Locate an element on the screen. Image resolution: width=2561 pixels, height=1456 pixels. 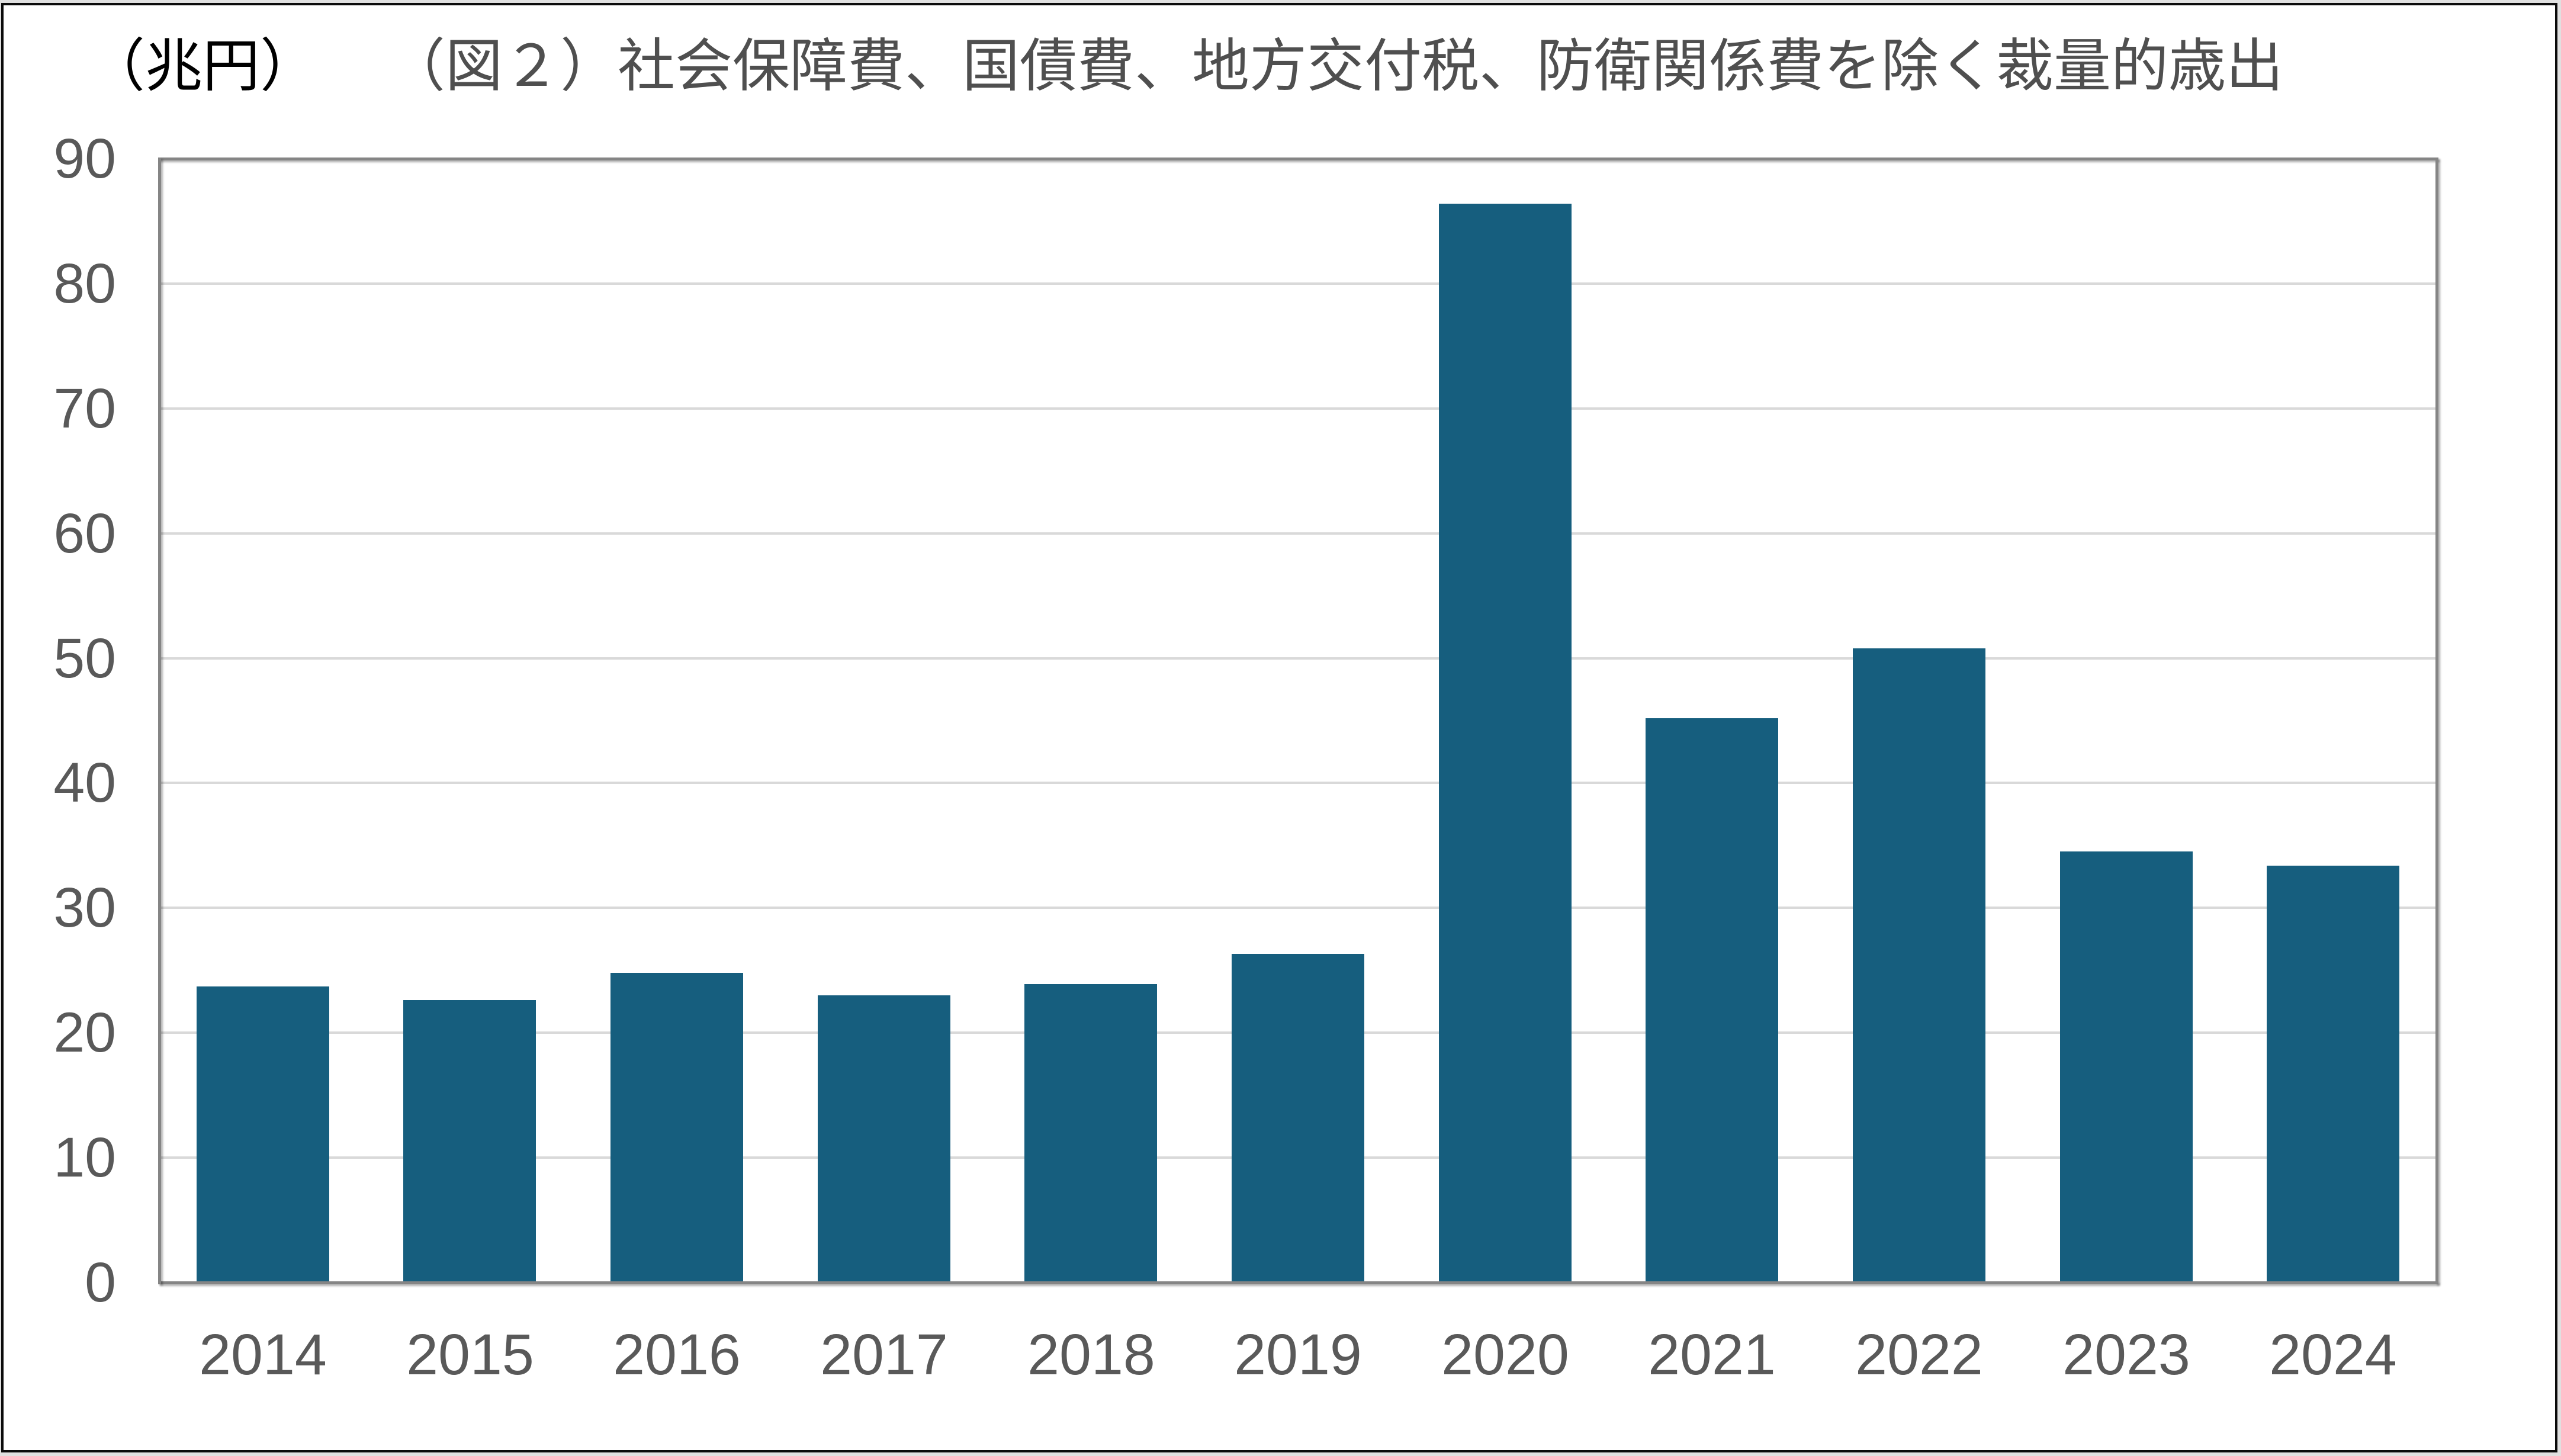
x-tick-label-2018: 2018 is located at coordinates (1091, 1355).